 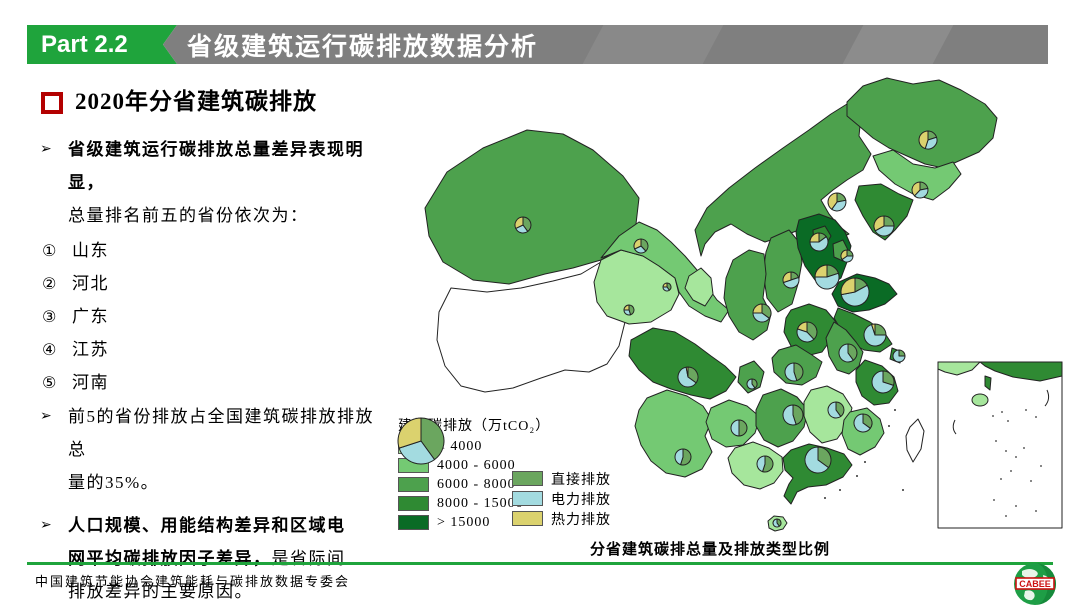 I want to click on bullet-1: ➢ 省级建筑运行碳排放总量差异表现明显， 总量排名前五的省份依次为：, so click(x=220, y=182).